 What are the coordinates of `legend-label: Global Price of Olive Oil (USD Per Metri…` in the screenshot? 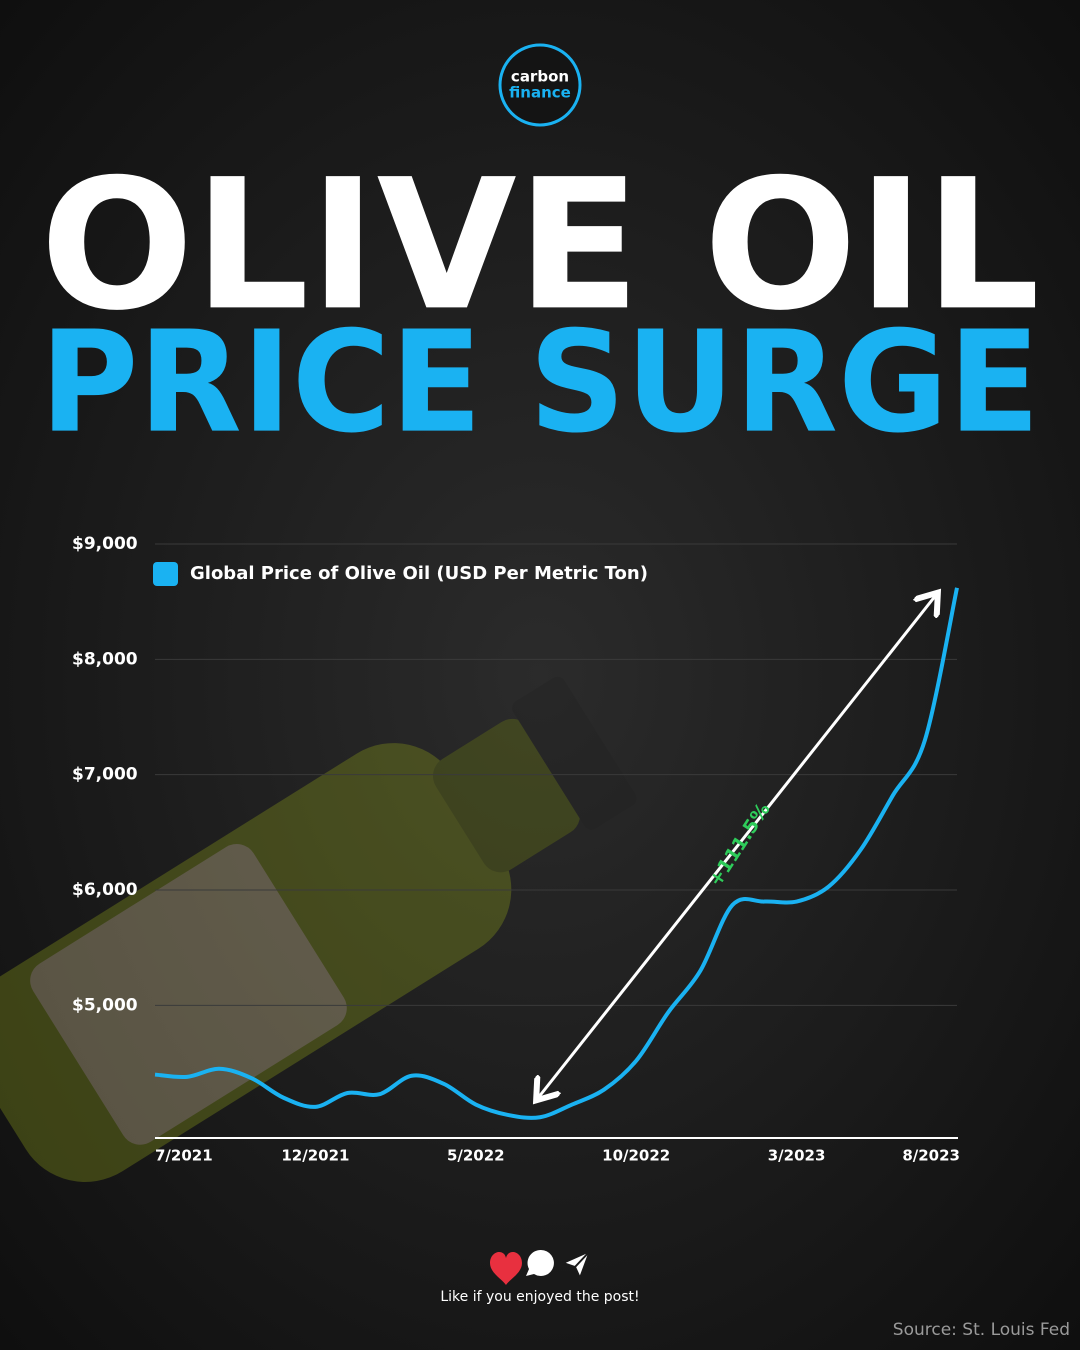 It's located at (419, 573).